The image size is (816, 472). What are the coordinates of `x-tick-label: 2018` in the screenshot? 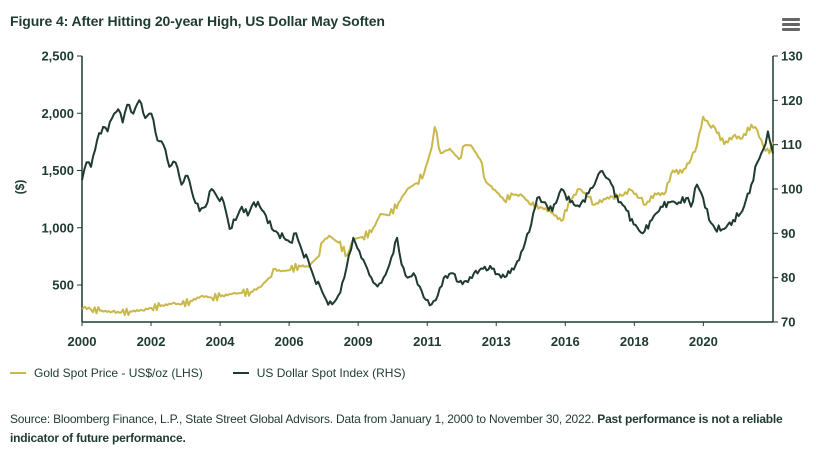 It's located at (634, 341).